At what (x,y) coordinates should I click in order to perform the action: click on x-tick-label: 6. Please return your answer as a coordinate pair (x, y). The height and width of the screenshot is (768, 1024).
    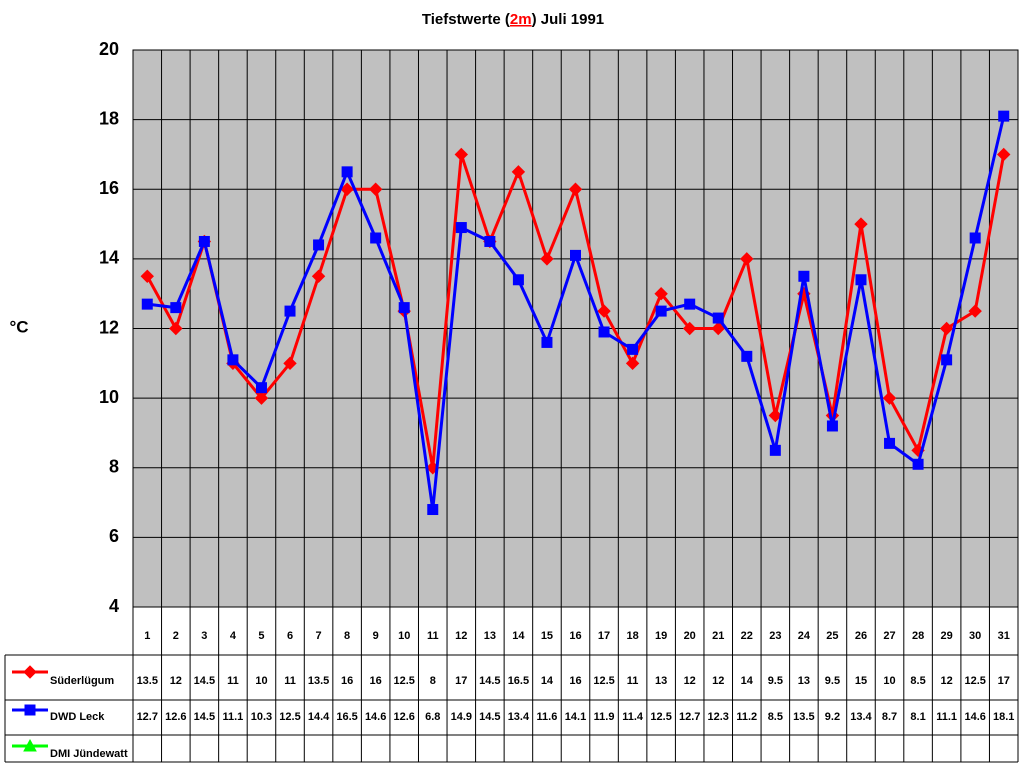
    Looking at the image, I should click on (290, 636).